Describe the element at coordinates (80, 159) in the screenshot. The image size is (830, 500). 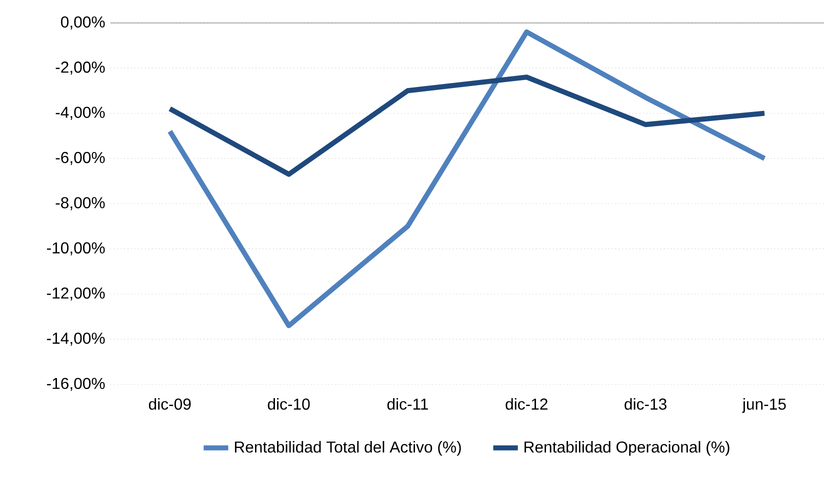
I see `y-tick-label: -6,00%` at that location.